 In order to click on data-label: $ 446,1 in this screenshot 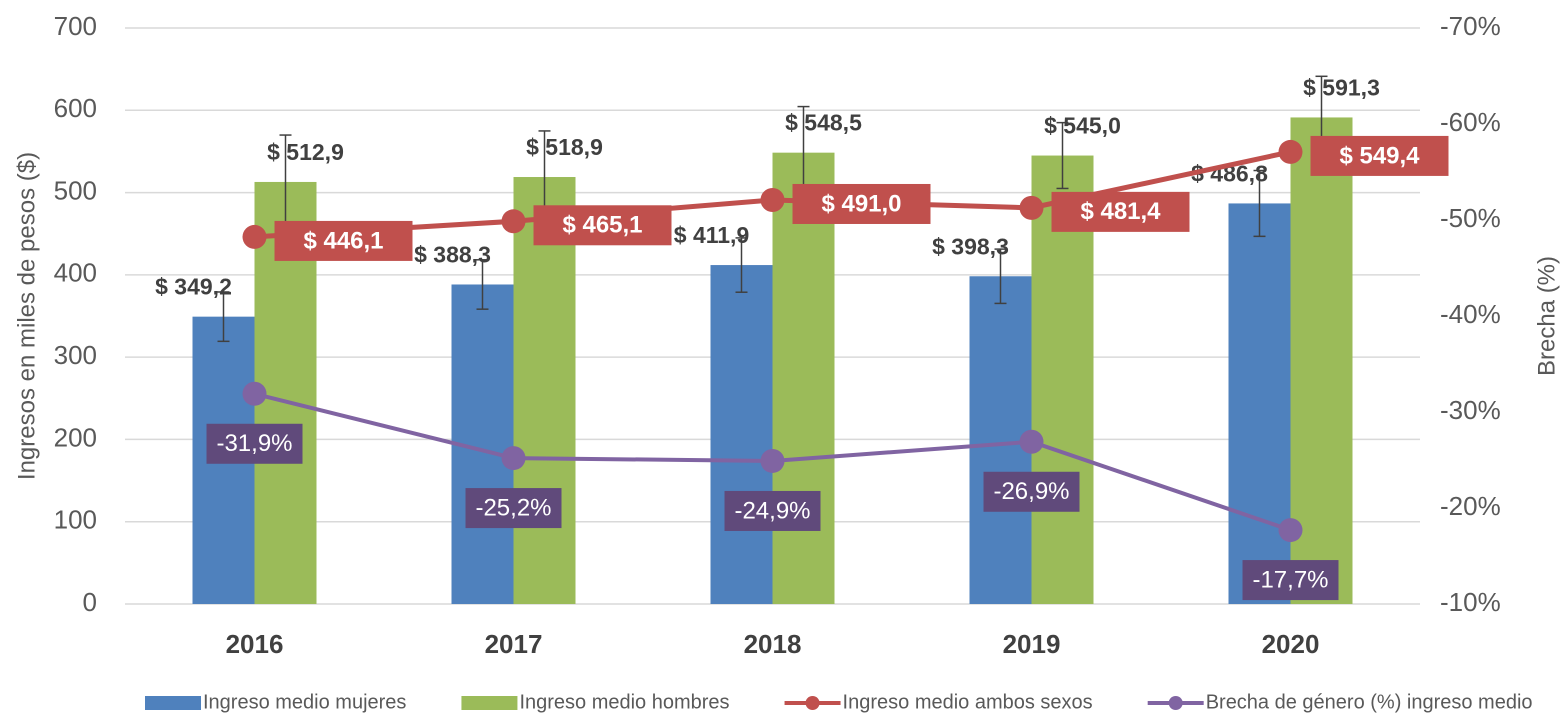, I will do `click(343, 240)`.